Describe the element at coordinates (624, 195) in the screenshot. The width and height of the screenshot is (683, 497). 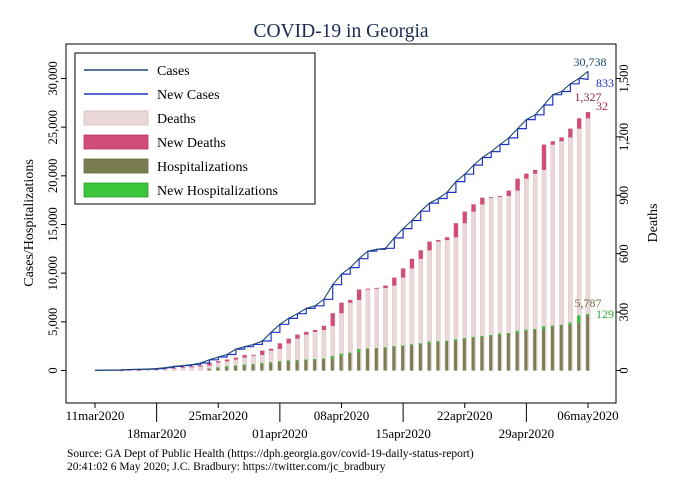
I see `y-right-tick-label: 900` at that location.